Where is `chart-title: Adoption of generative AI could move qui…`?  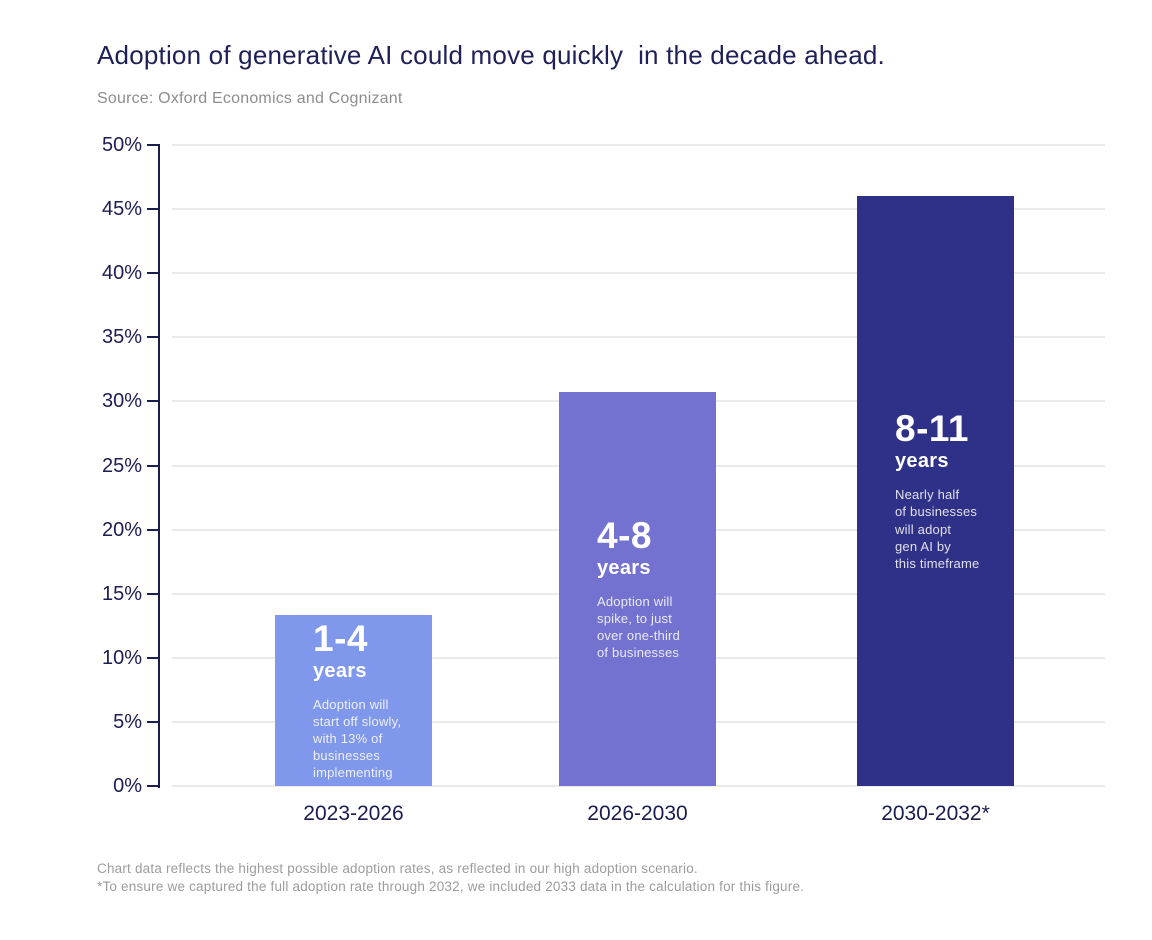
chart-title: Adoption of generative AI could move qui… is located at coordinates (491, 55).